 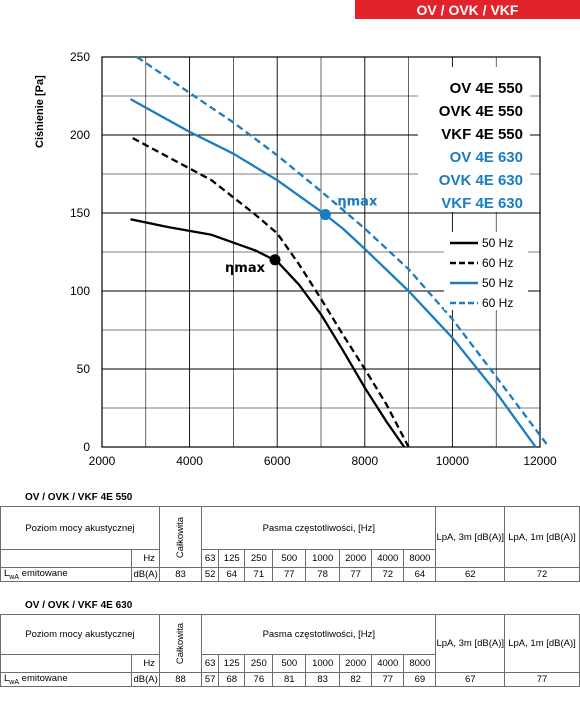 What do you see at coordinates (180, 679) in the screenshot?
I see `total-value-cell: 88` at bounding box center [180, 679].